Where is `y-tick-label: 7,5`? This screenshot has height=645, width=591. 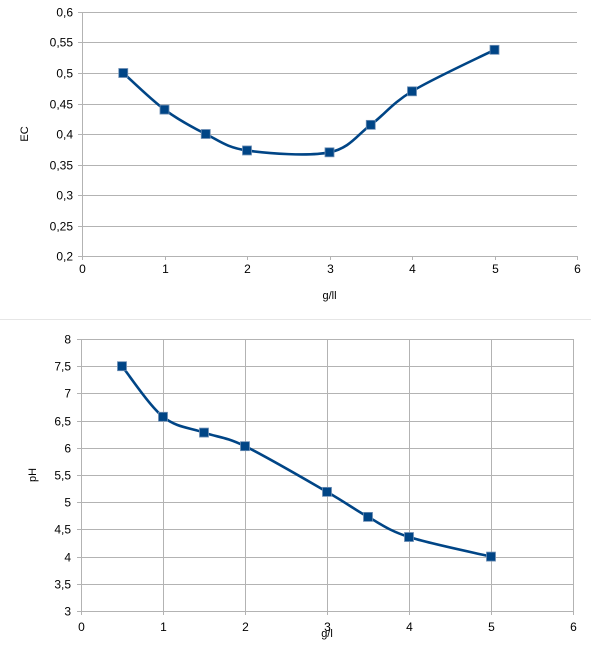
y-tick-label: 7,5 is located at coordinates (62, 367).